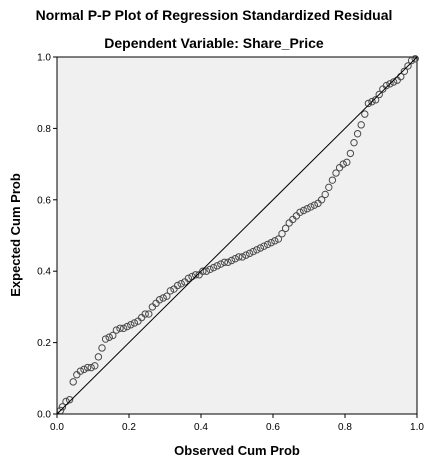 The image size is (432, 464). Describe the element at coordinates (44, 200) in the screenshot. I see `y-tick-label: 0.6` at that location.